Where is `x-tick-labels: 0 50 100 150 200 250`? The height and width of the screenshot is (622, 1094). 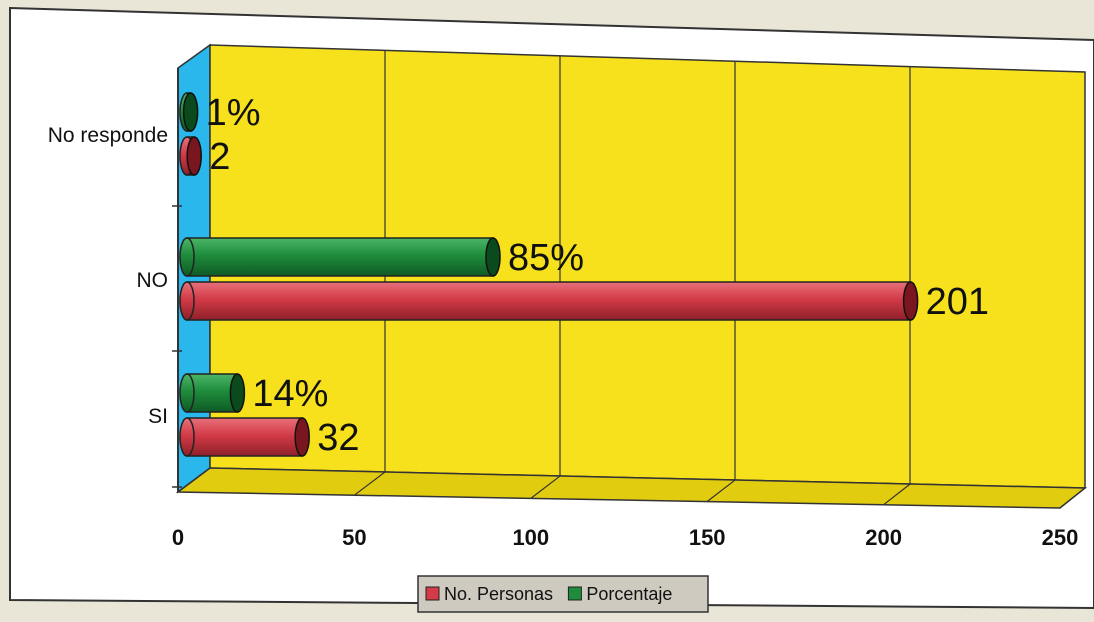 x-tick-labels: 0 50 100 150 200 250 is located at coordinates (625, 537).